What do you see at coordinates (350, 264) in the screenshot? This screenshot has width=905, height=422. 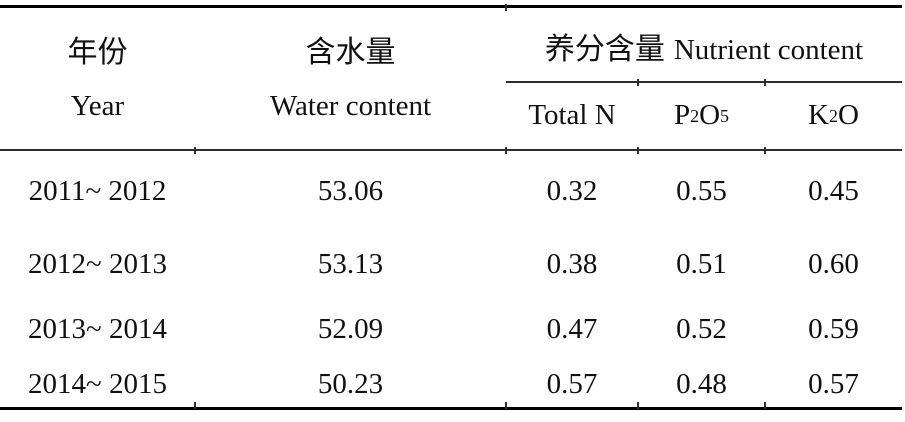 I see `cell-water-content: 53.13` at bounding box center [350, 264].